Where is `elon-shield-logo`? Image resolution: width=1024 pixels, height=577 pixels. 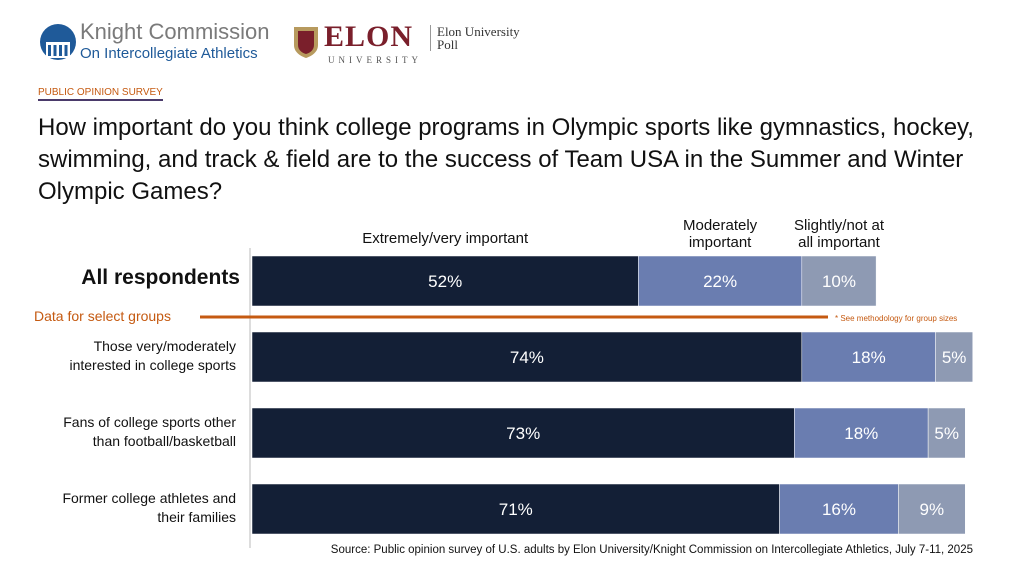 elon-shield-logo is located at coordinates (306, 42).